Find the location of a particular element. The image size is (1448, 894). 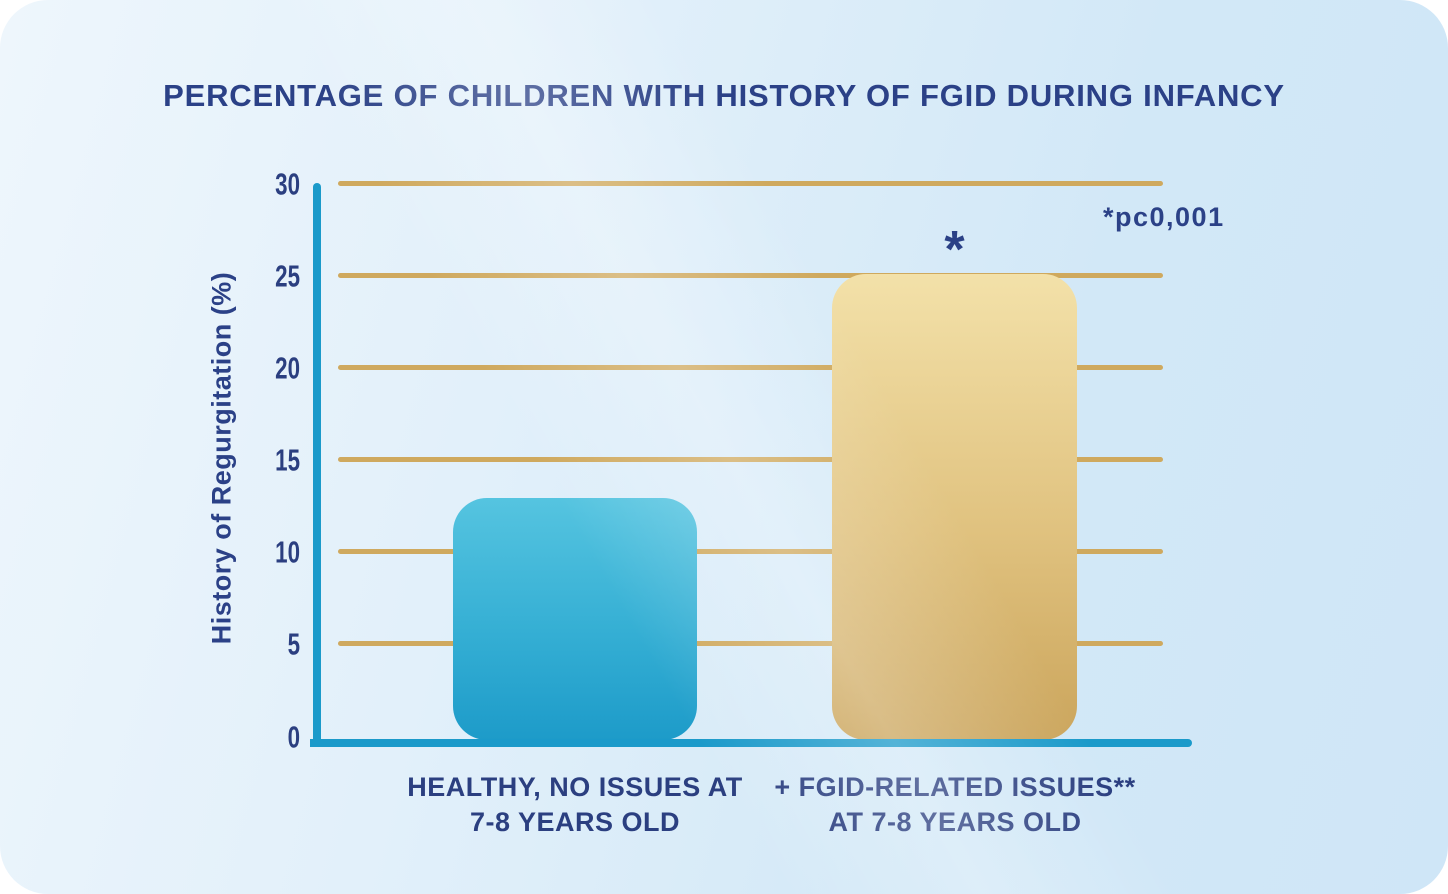

y-tick-0: 0 is located at coordinates (293, 737).